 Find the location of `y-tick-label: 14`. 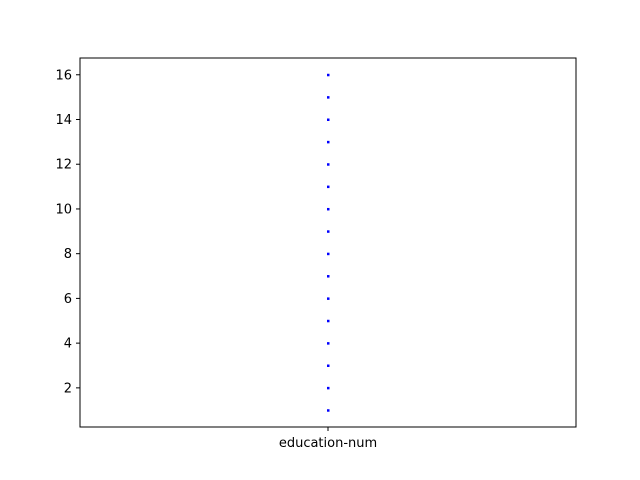

y-tick-label: 14 is located at coordinates (63, 120).